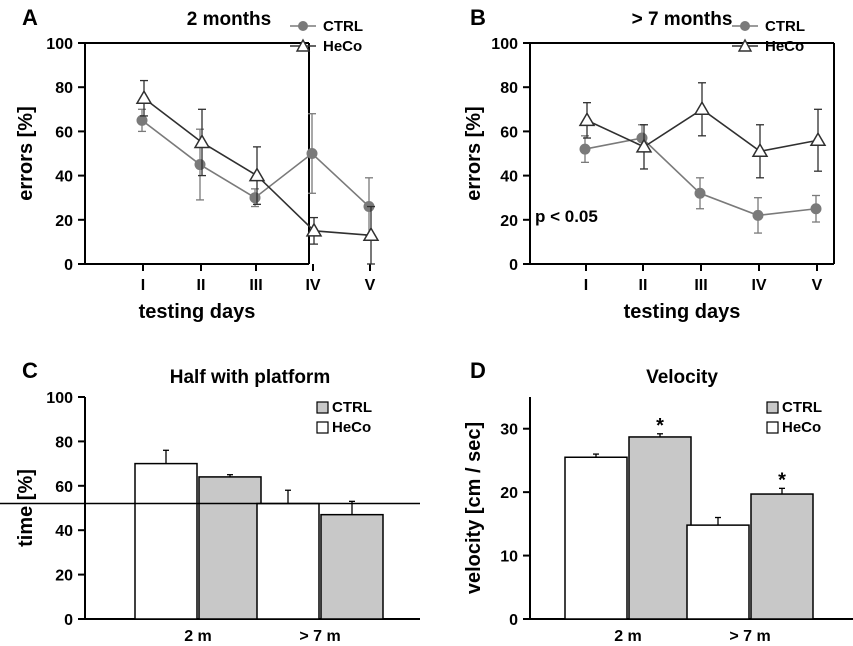  Describe the element at coordinates (30, 17) in the screenshot. I see `panel-label: A` at that location.